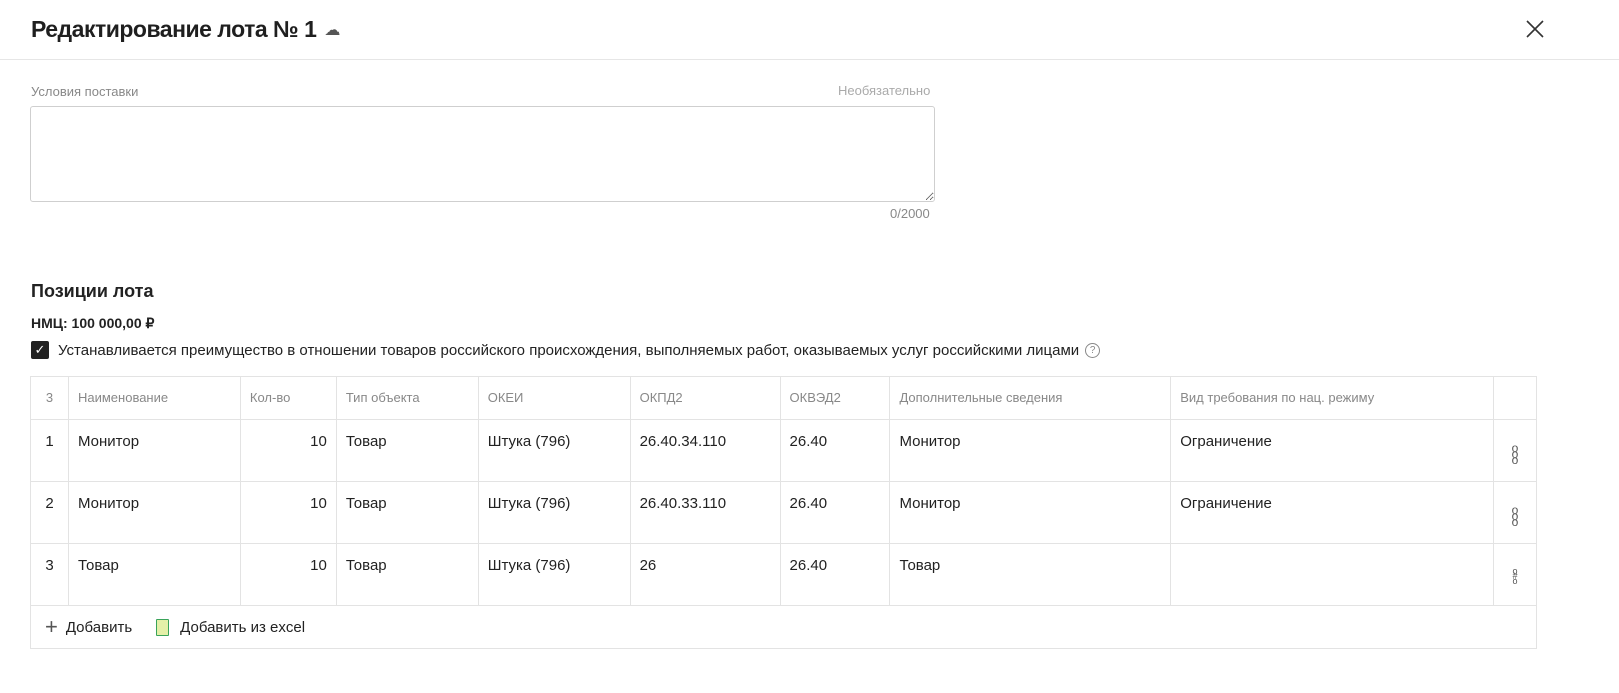  I want to click on delivery-conditions-input, so click(482, 154).